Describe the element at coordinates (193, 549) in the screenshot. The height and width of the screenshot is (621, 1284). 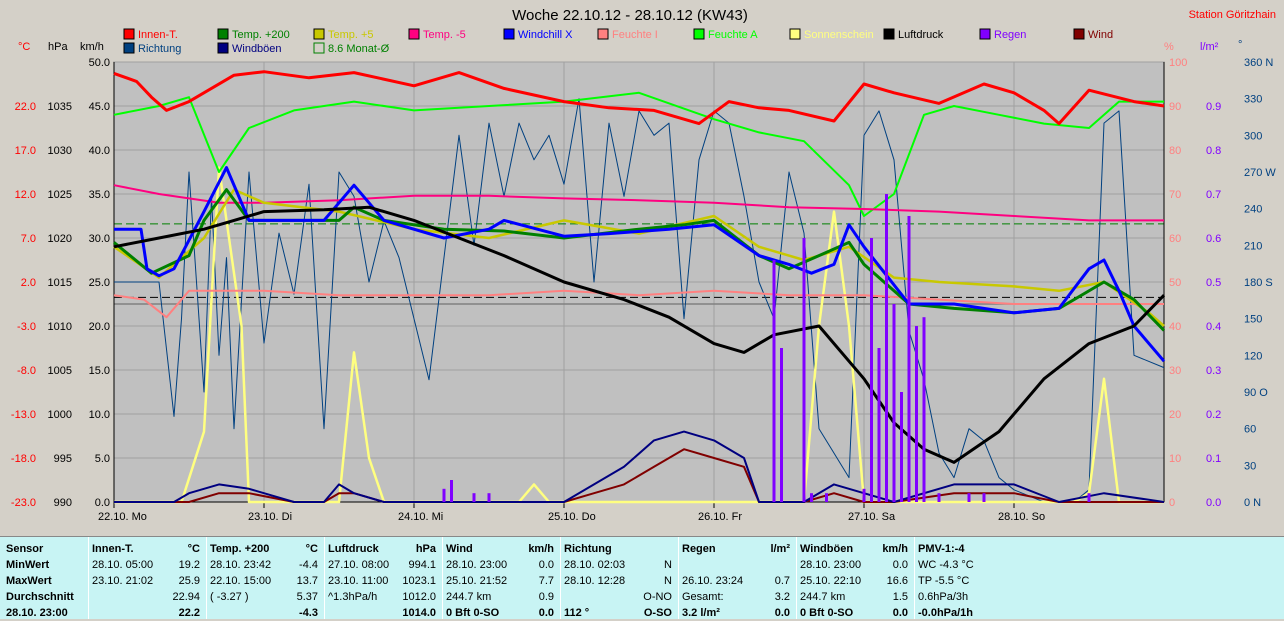
I see `stats-head-unit: °C` at that location.